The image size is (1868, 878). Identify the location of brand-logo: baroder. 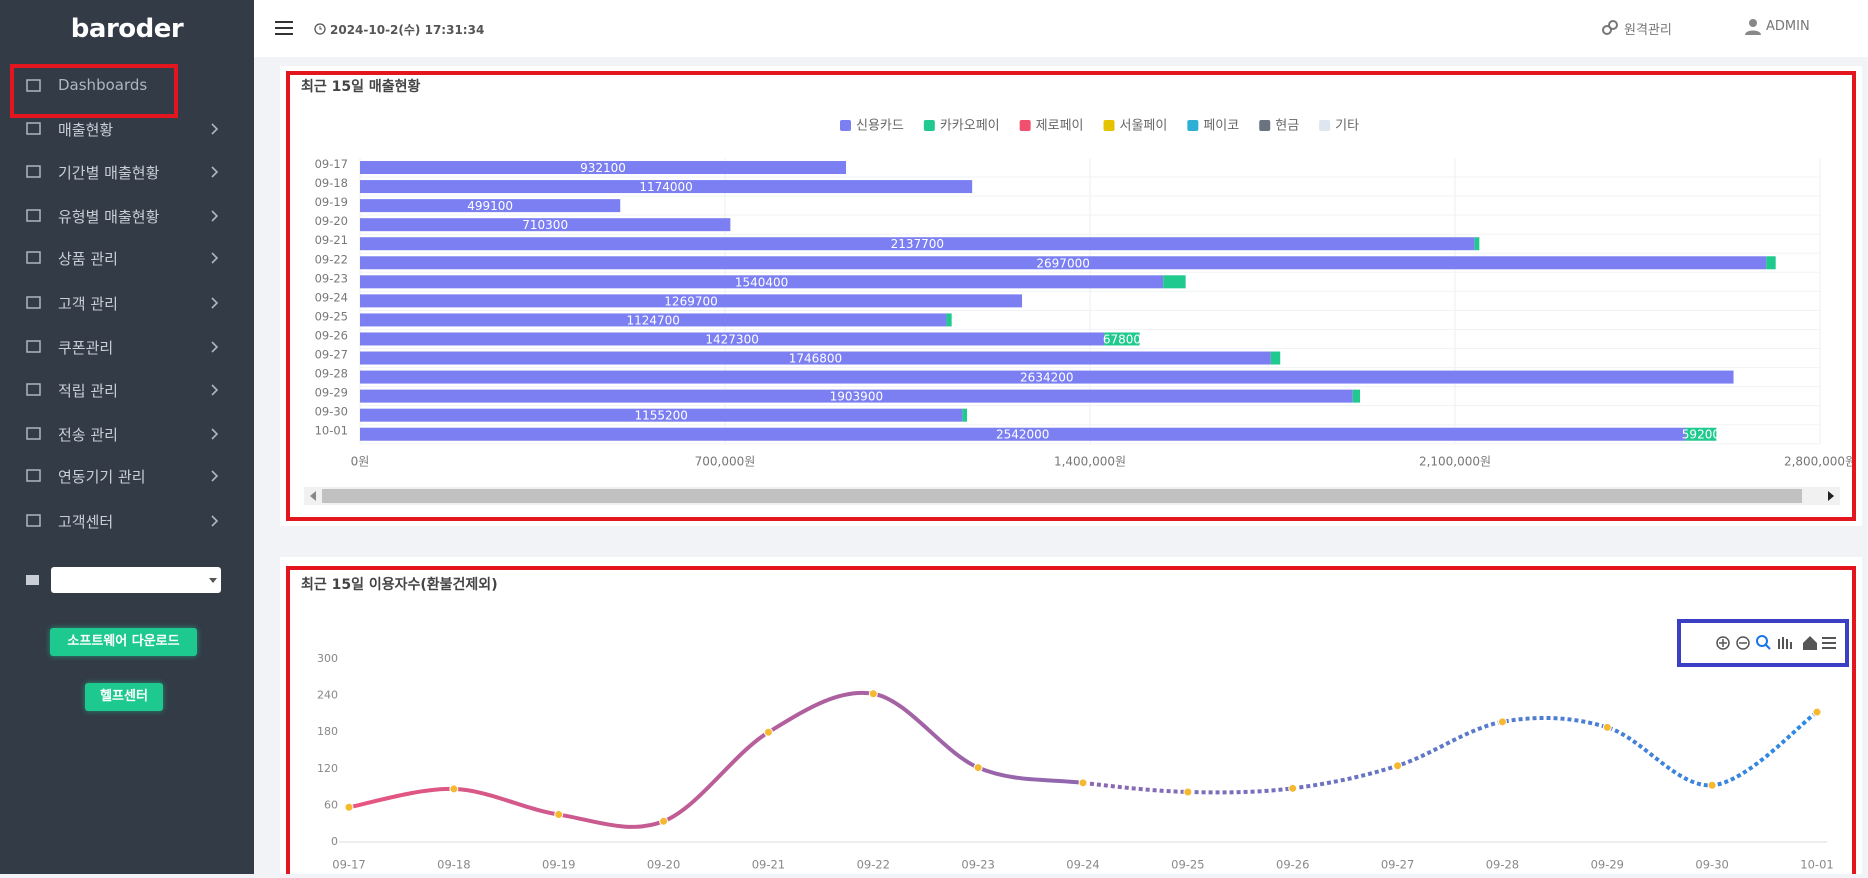
(127, 29).